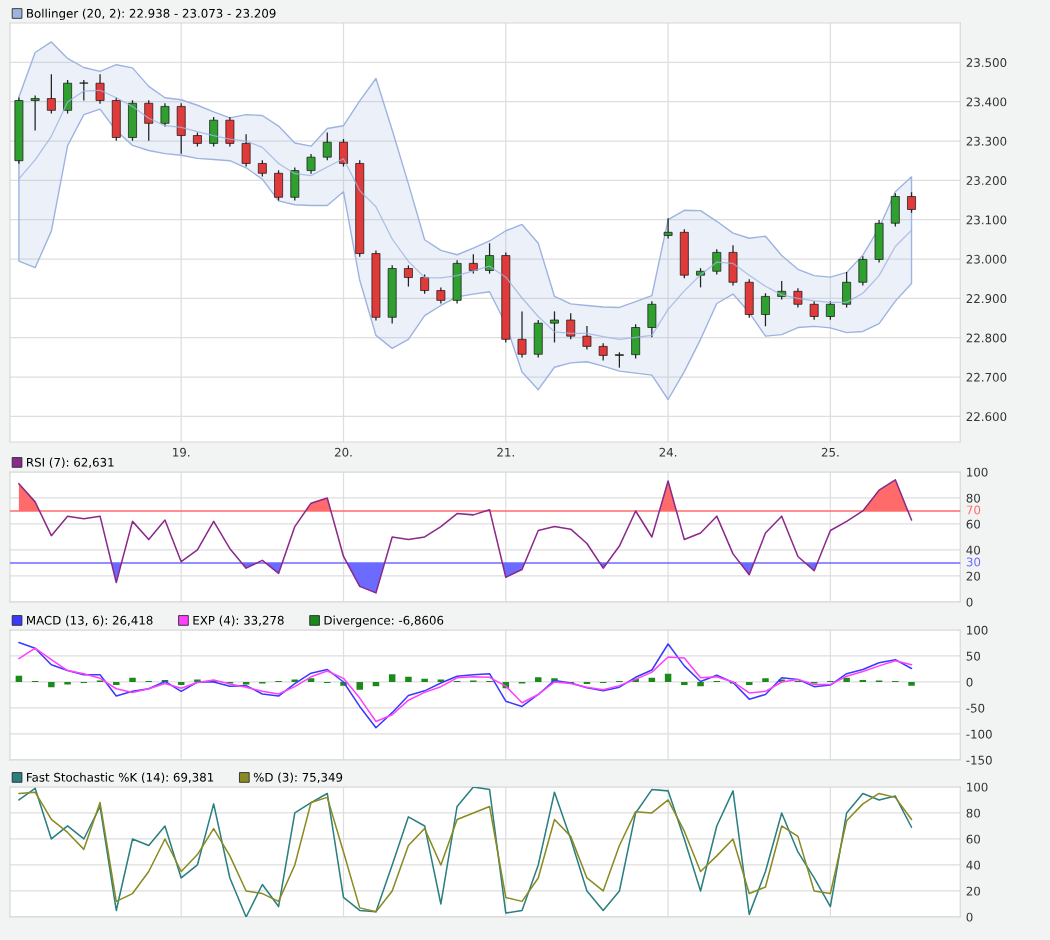 The image size is (1050, 940). What do you see at coordinates (90, 621) in the screenshot?
I see `legend-label: MACD (13, 6): 26,418` at bounding box center [90, 621].